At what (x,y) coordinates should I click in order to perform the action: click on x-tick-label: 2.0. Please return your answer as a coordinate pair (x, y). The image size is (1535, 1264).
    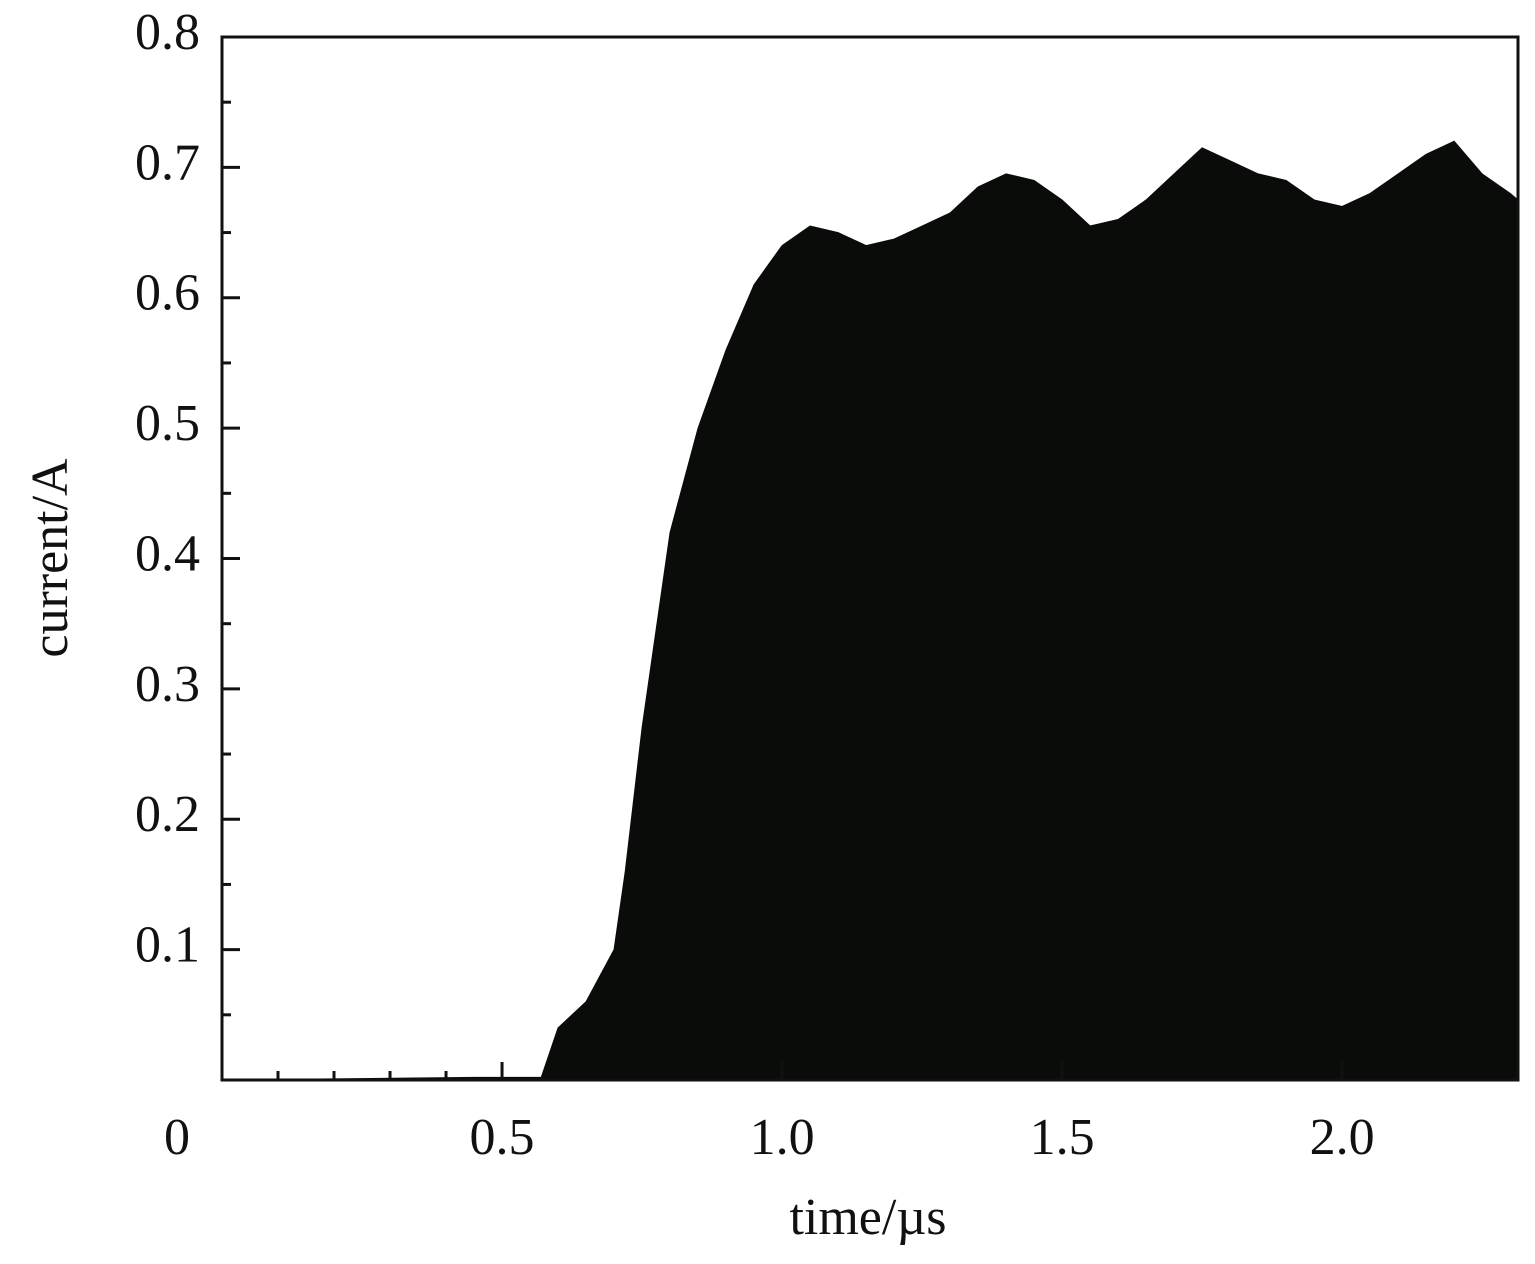
    Looking at the image, I should click on (1342, 1137).